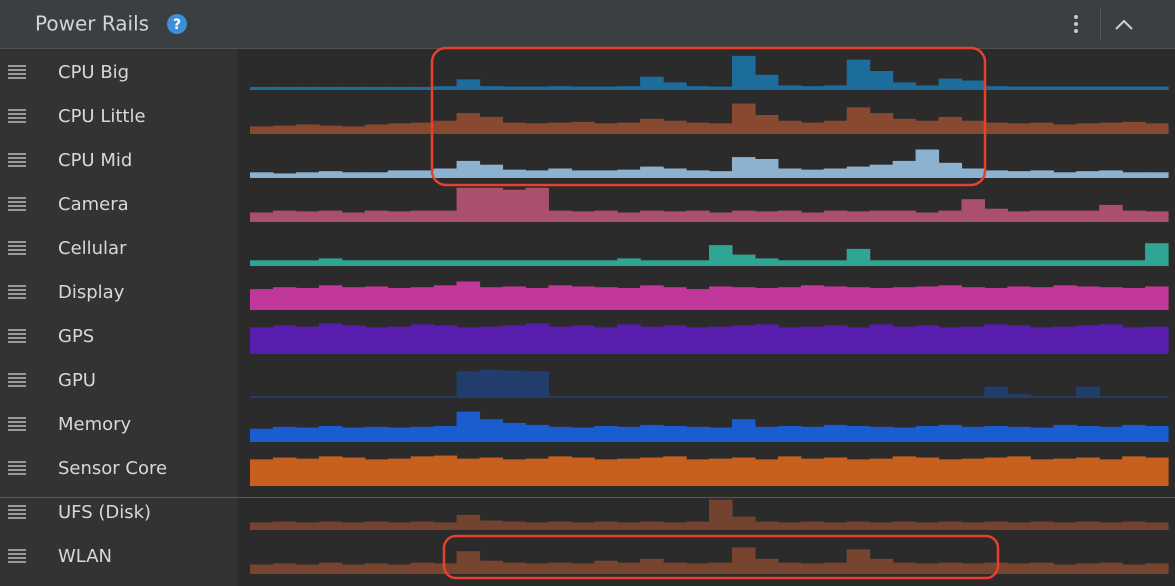 The height and width of the screenshot is (586, 1175). What do you see at coordinates (76, 336) in the screenshot?
I see `rail-label: GPS` at bounding box center [76, 336].